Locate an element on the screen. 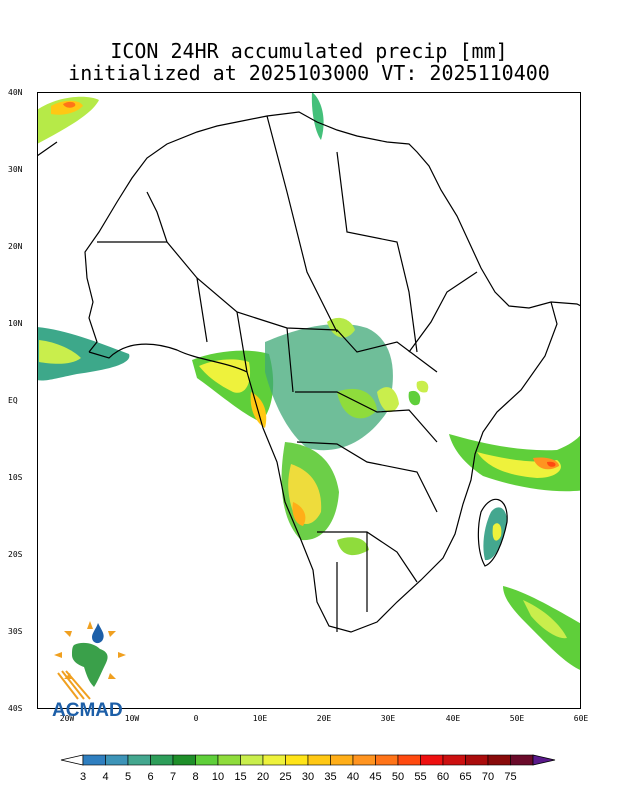 This screenshot has width=618, height=800. colorbar-label: 7 is located at coordinates (173, 777).